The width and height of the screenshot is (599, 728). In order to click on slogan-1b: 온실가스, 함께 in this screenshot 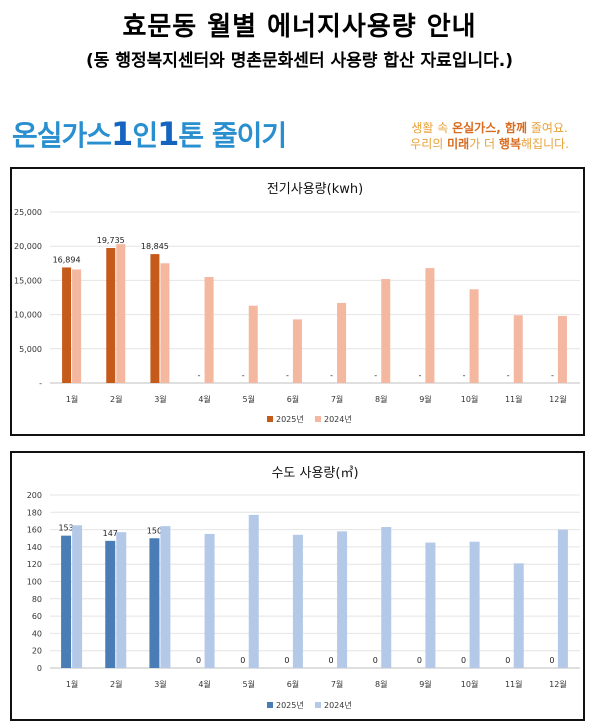, I will do `click(490, 128)`.